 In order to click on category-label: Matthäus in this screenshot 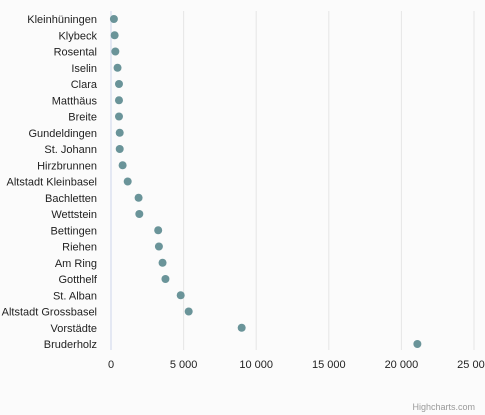, I will do `click(75, 101)`.